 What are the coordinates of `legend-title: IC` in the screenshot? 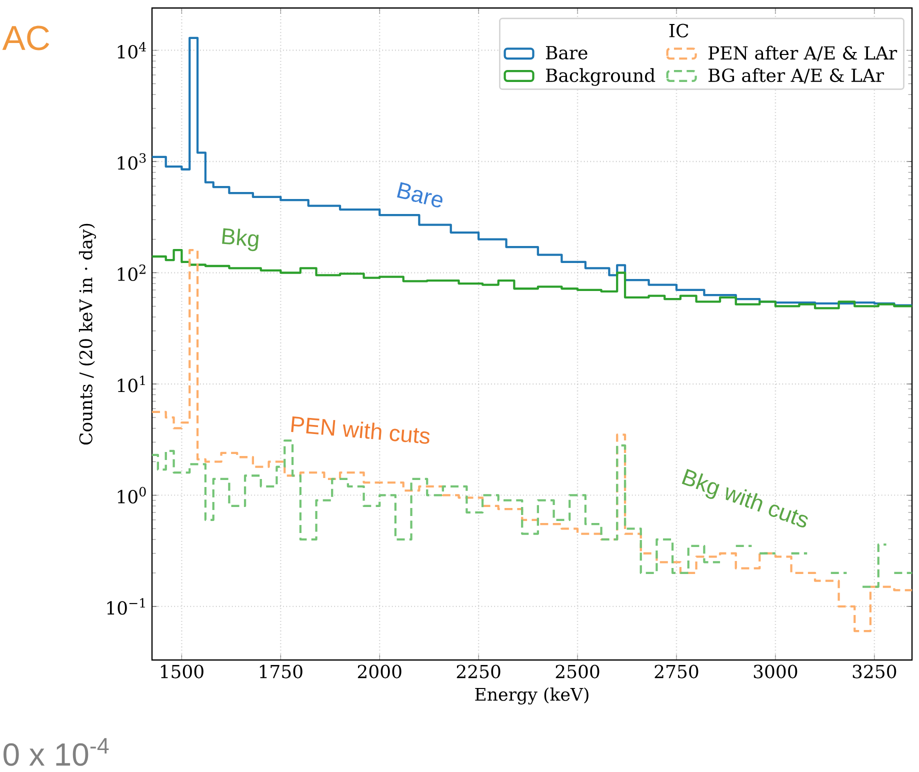 It's located at (678, 31).